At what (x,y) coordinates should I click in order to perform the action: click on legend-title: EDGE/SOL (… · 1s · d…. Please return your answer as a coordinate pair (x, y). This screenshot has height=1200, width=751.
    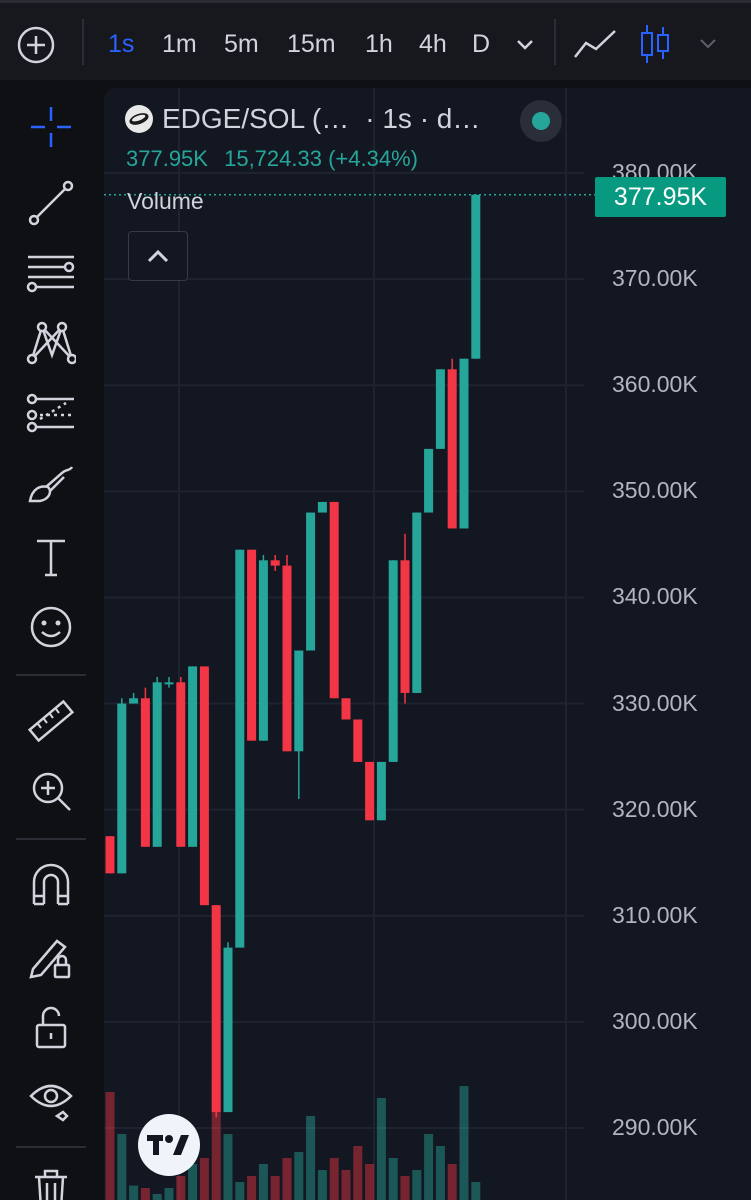
    Looking at the image, I should click on (302, 119).